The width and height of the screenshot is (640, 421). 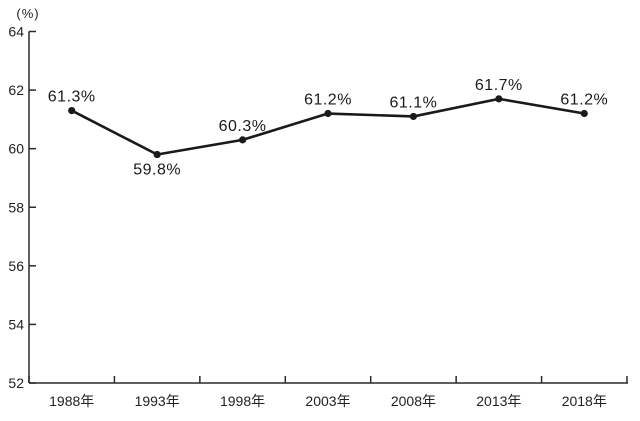 I want to click on x-axis-tick-label: 2018年, so click(x=584, y=401).